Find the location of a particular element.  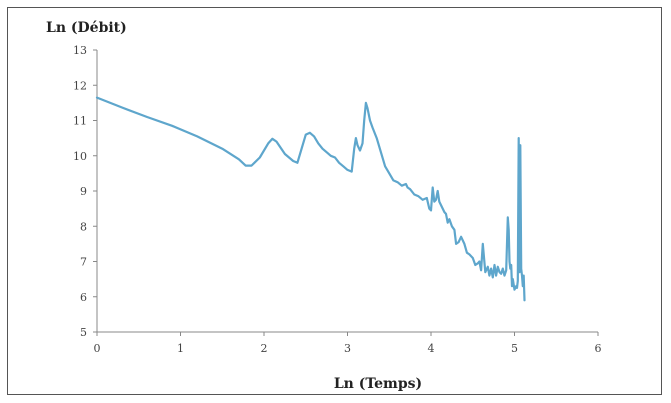

y-tick-label: 7 is located at coordinates (83, 262).